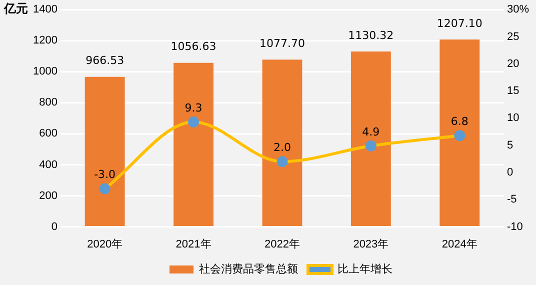  I want to click on y-axis-title: 亿元, so click(15, 9).